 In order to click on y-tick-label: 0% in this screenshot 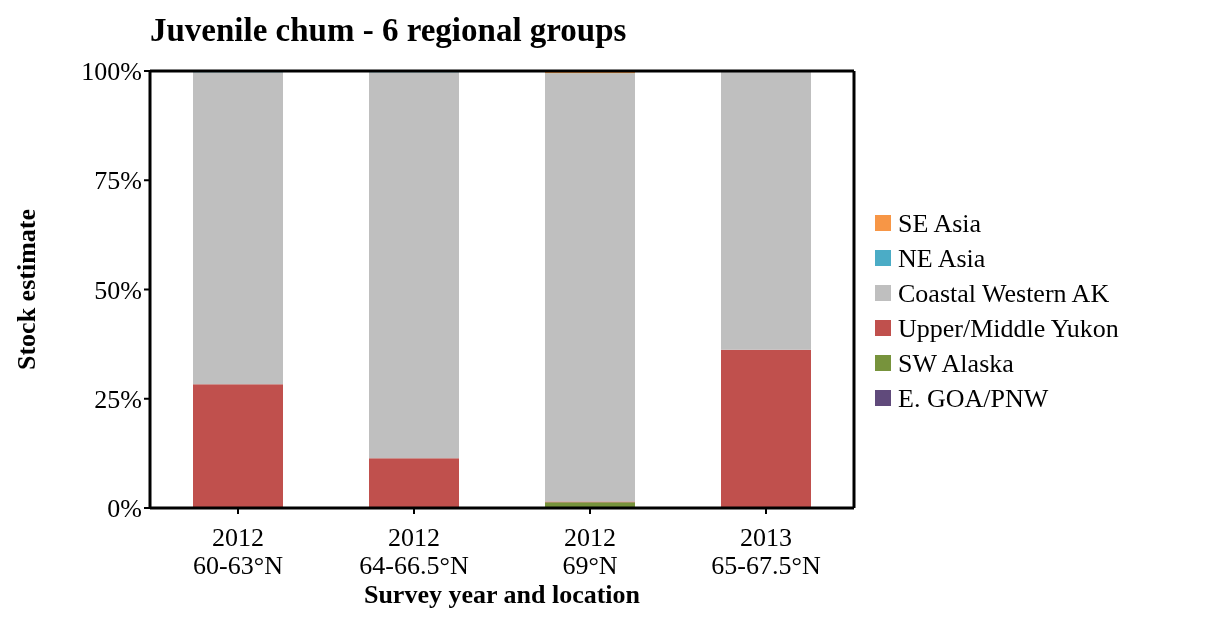, I will do `click(124, 509)`.